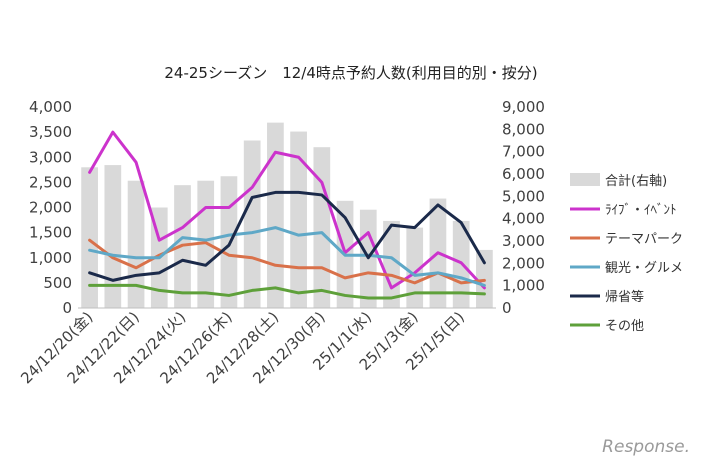  Describe the element at coordinates (350, 73) in the screenshot. I see `chart-title: 24-25シーズン 12/4時点予約人数(利用目的別・按分)` at that location.